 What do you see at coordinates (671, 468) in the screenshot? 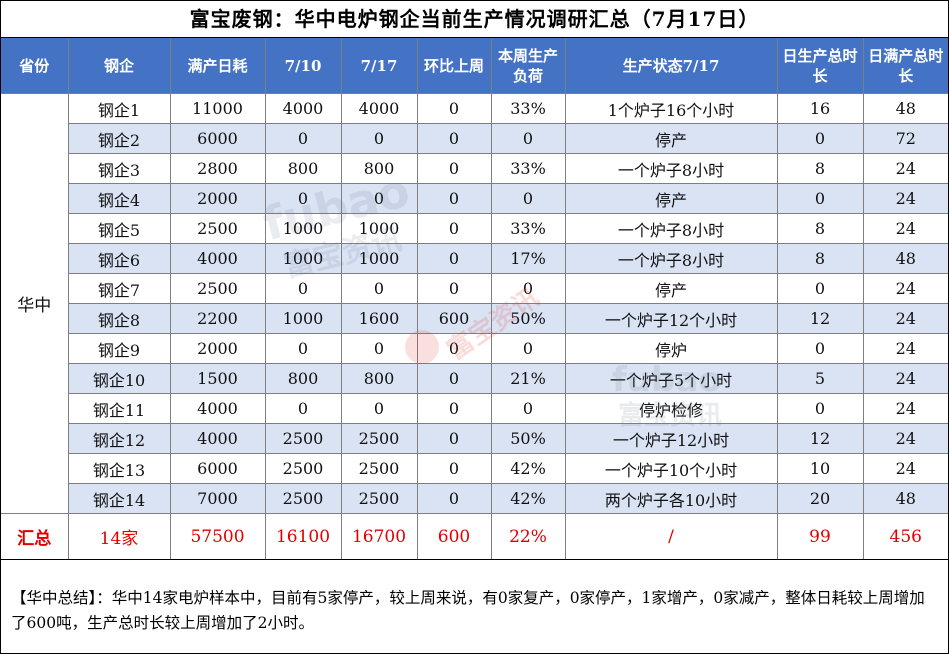
I see `cell-status: 一个炉子10个小时` at bounding box center [671, 468].